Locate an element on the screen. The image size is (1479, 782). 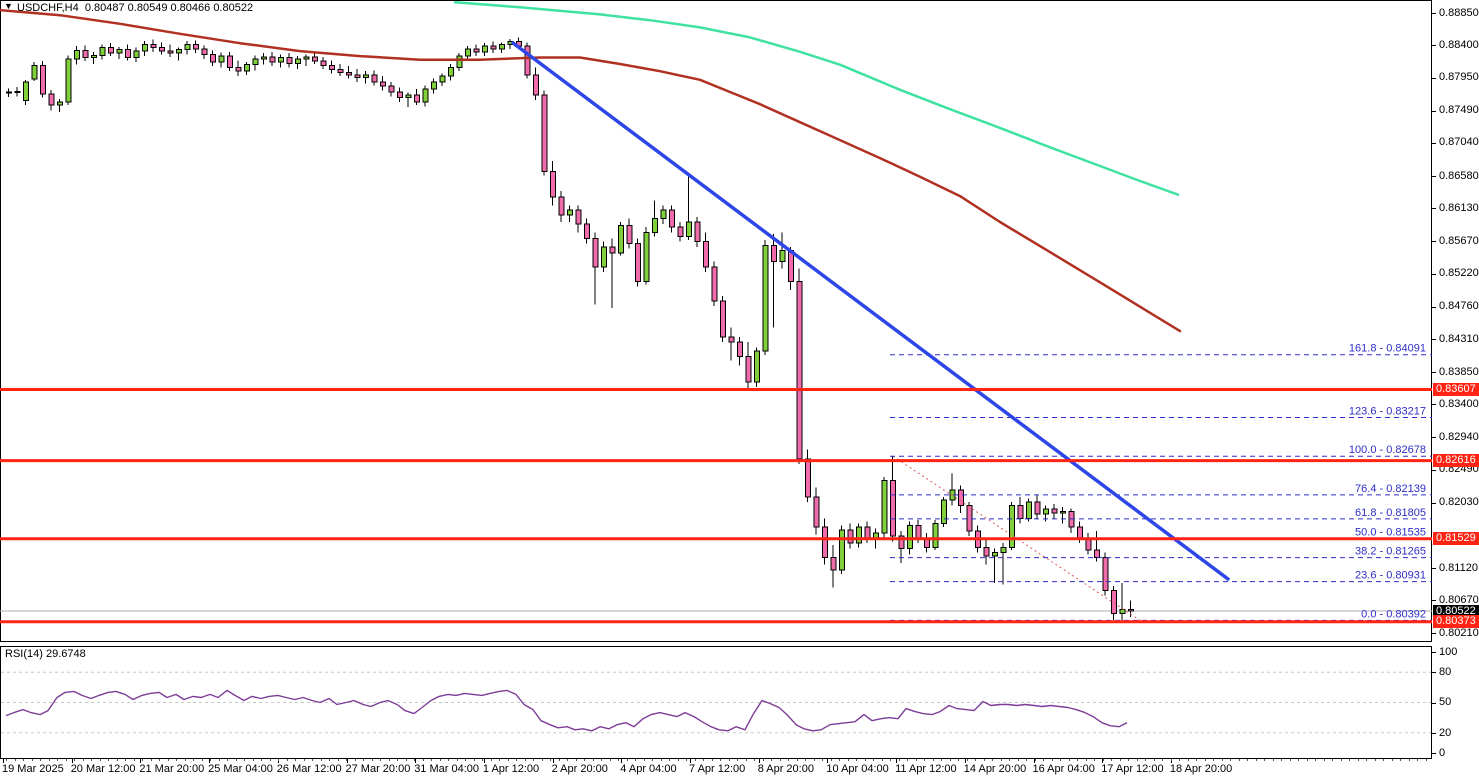
time-tick-label: 31 Mar 04:00 is located at coordinates (447, 769).